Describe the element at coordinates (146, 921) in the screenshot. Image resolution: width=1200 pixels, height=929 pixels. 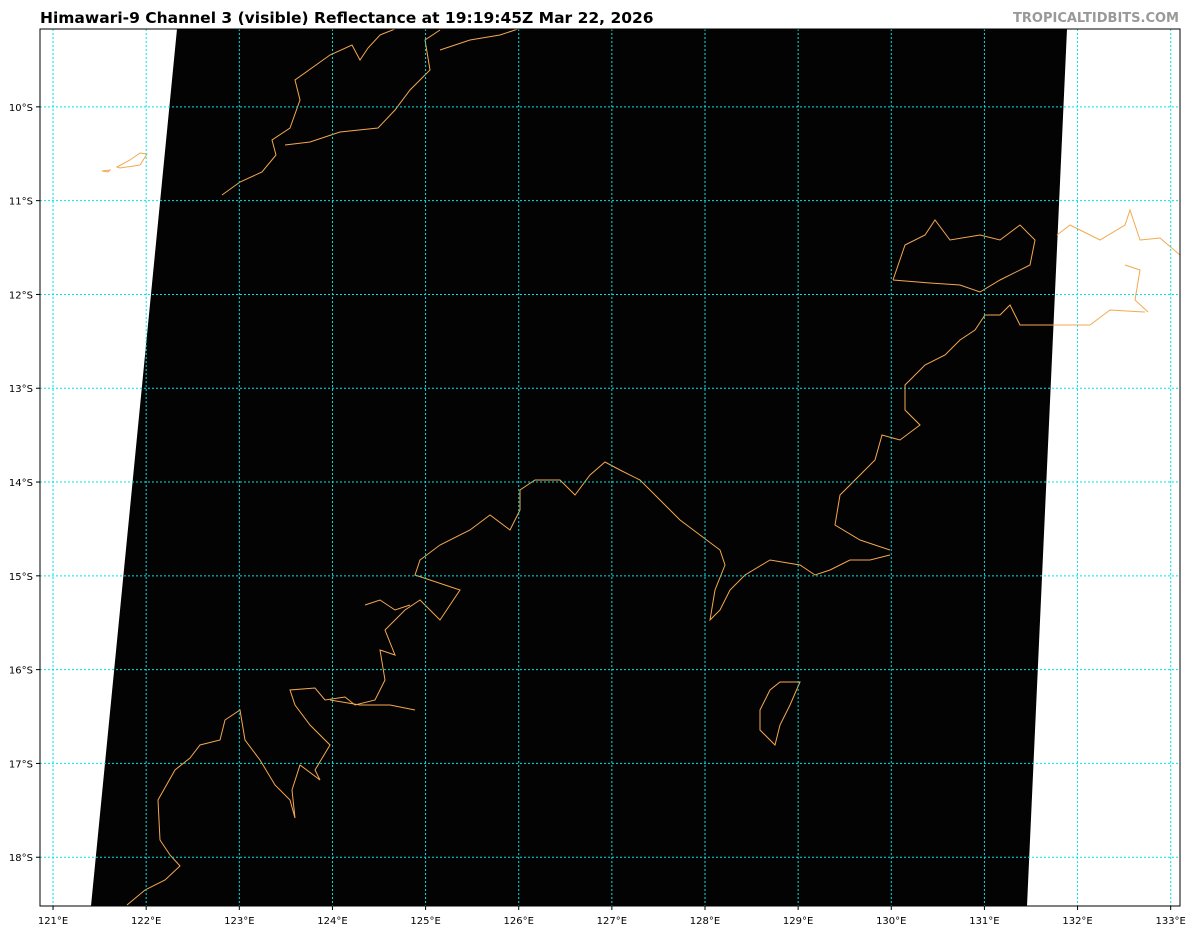
I see `x-tick-label: 122°E` at that location.